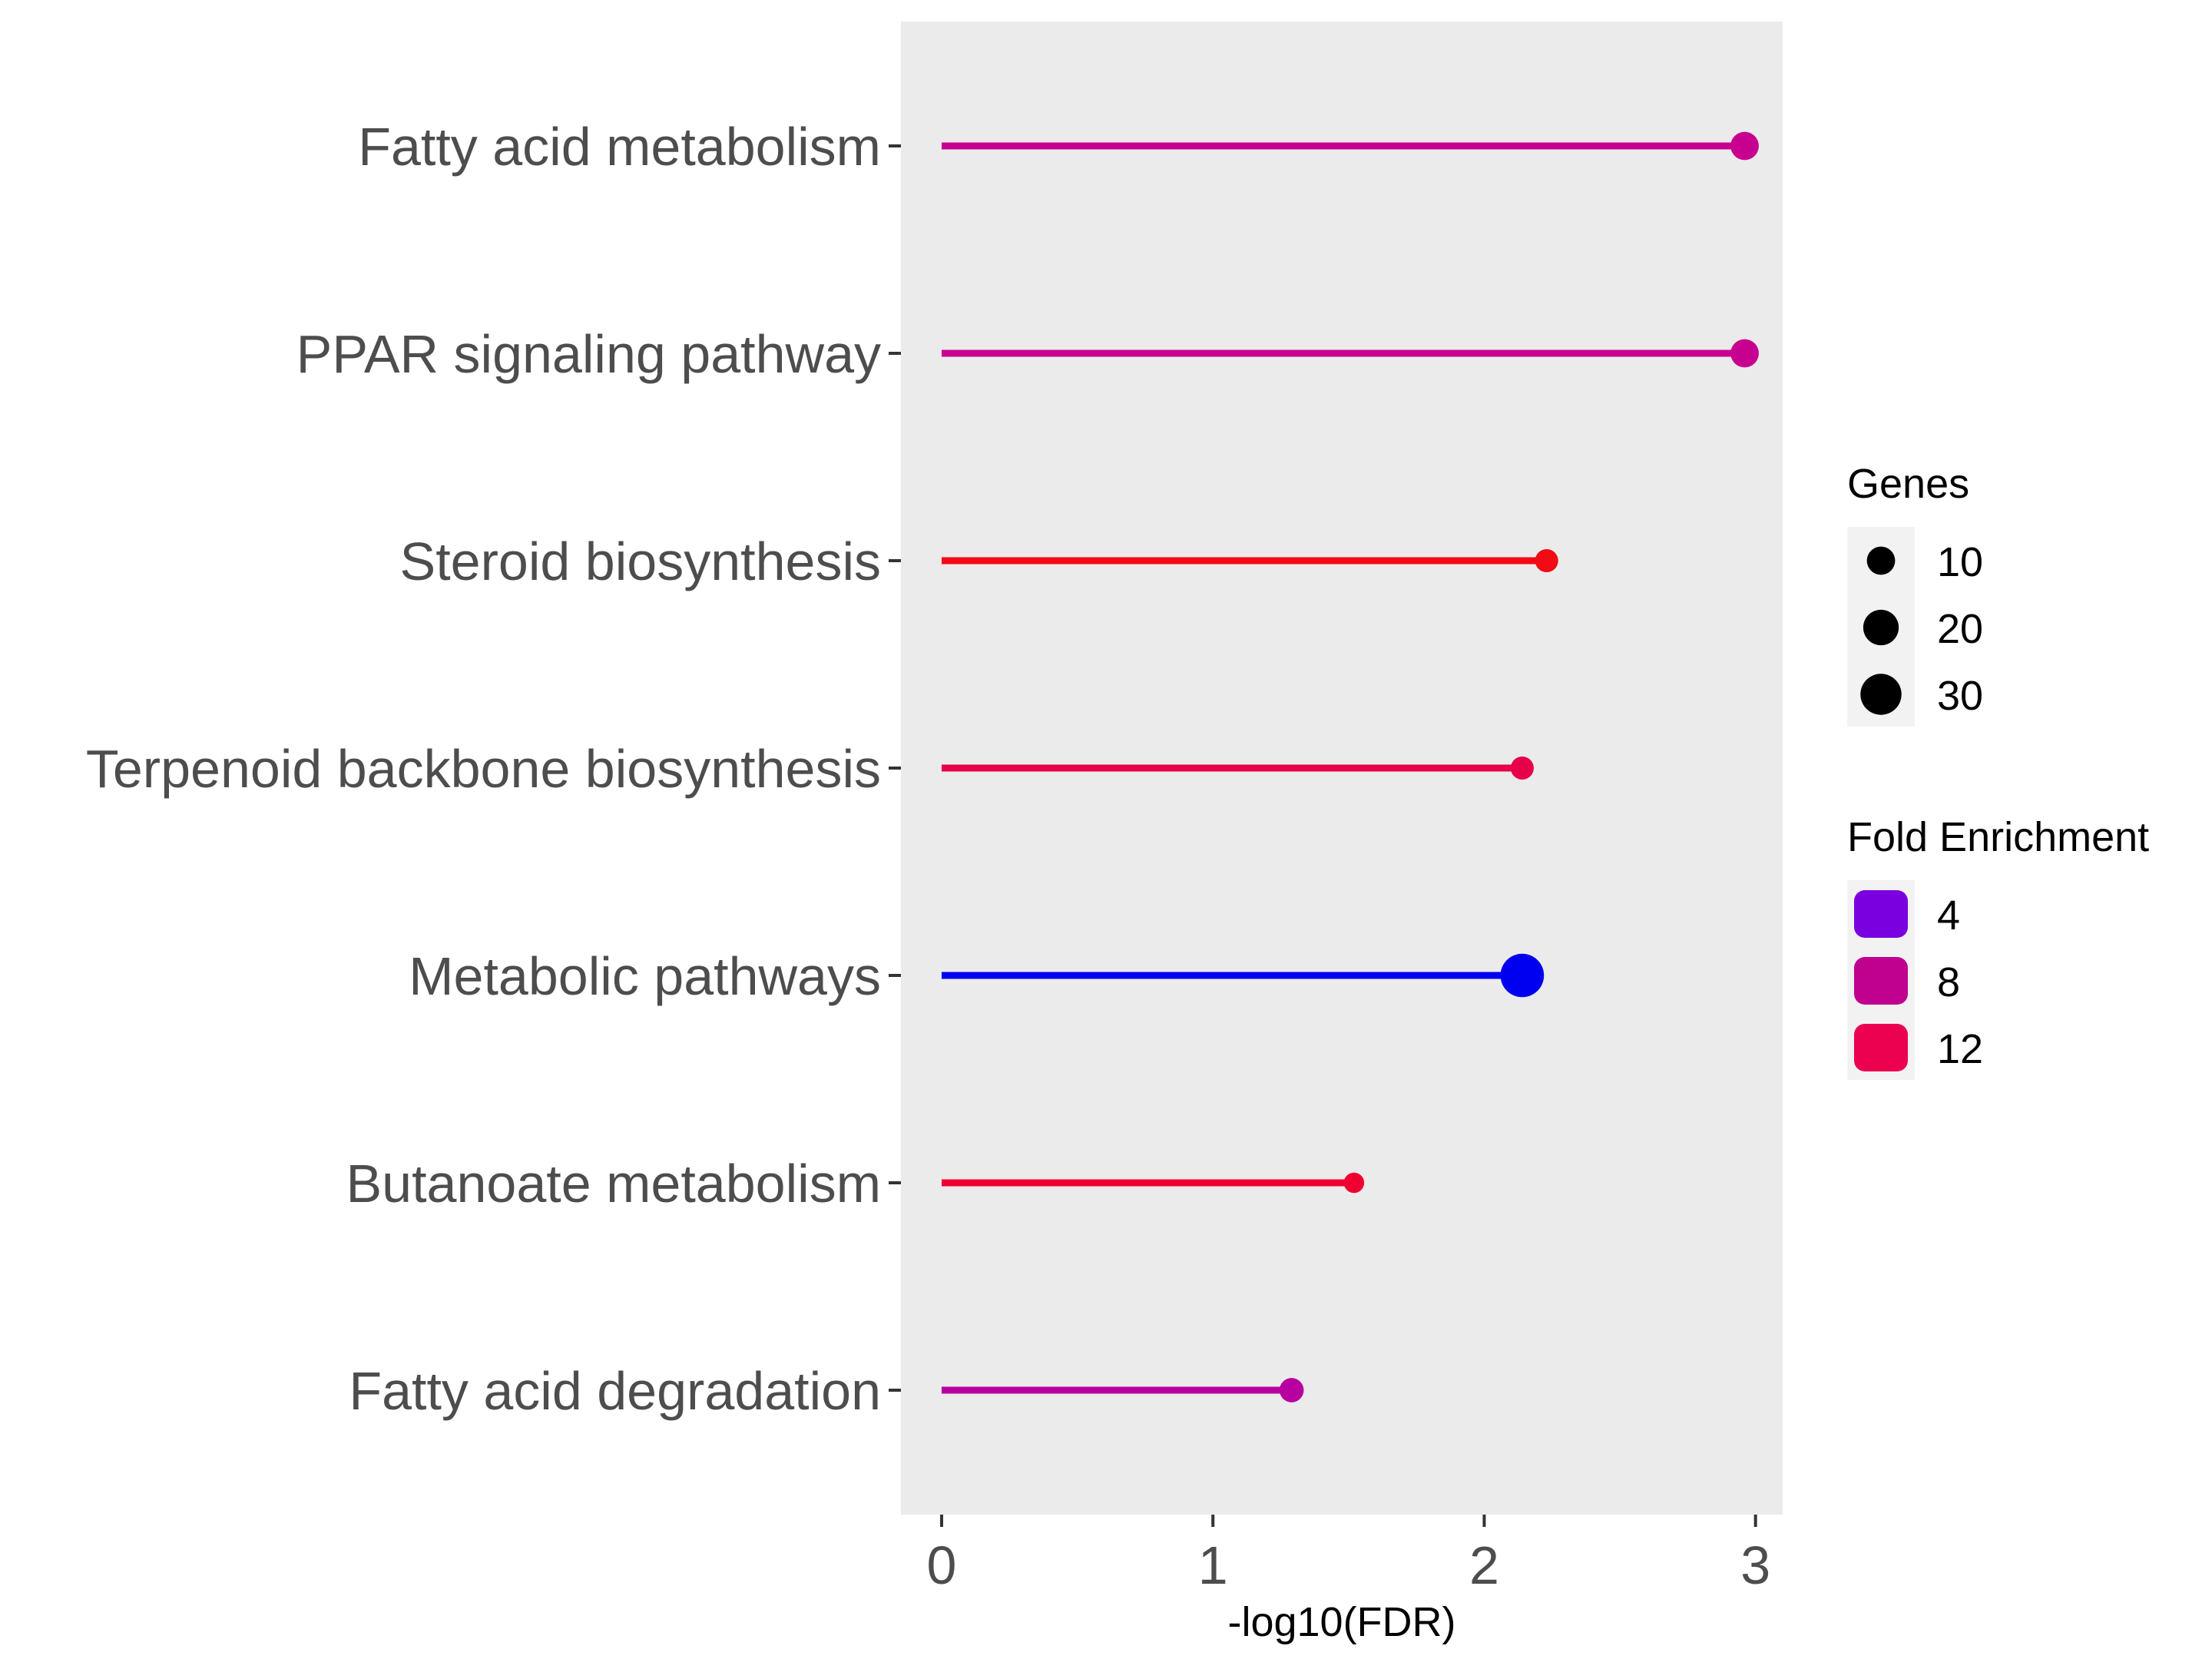  What do you see at coordinates (1949, 916) in the screenshot?
I see `legend-fold-label: 4` at bounding box center [1949, 916].